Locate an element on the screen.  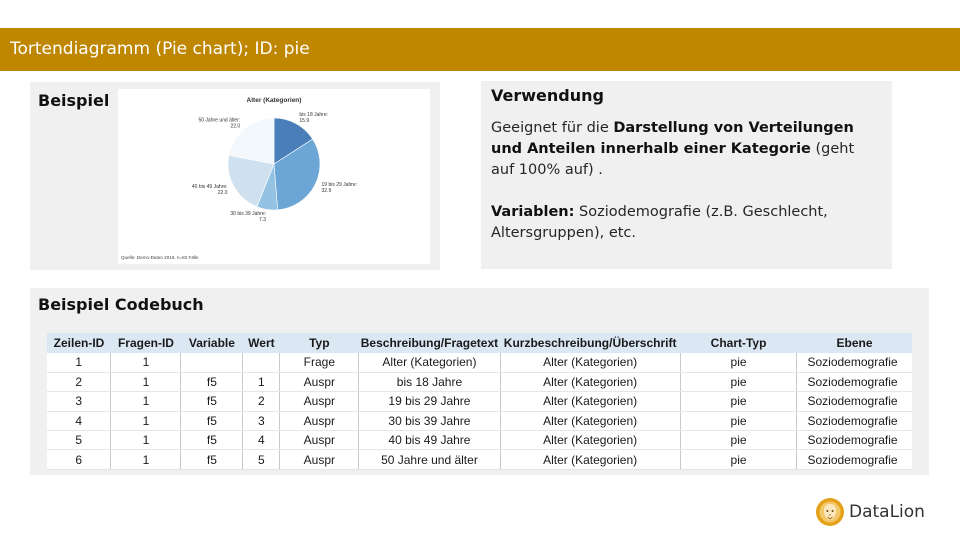
table-cell: 6 is located at coordinates (79, 459).